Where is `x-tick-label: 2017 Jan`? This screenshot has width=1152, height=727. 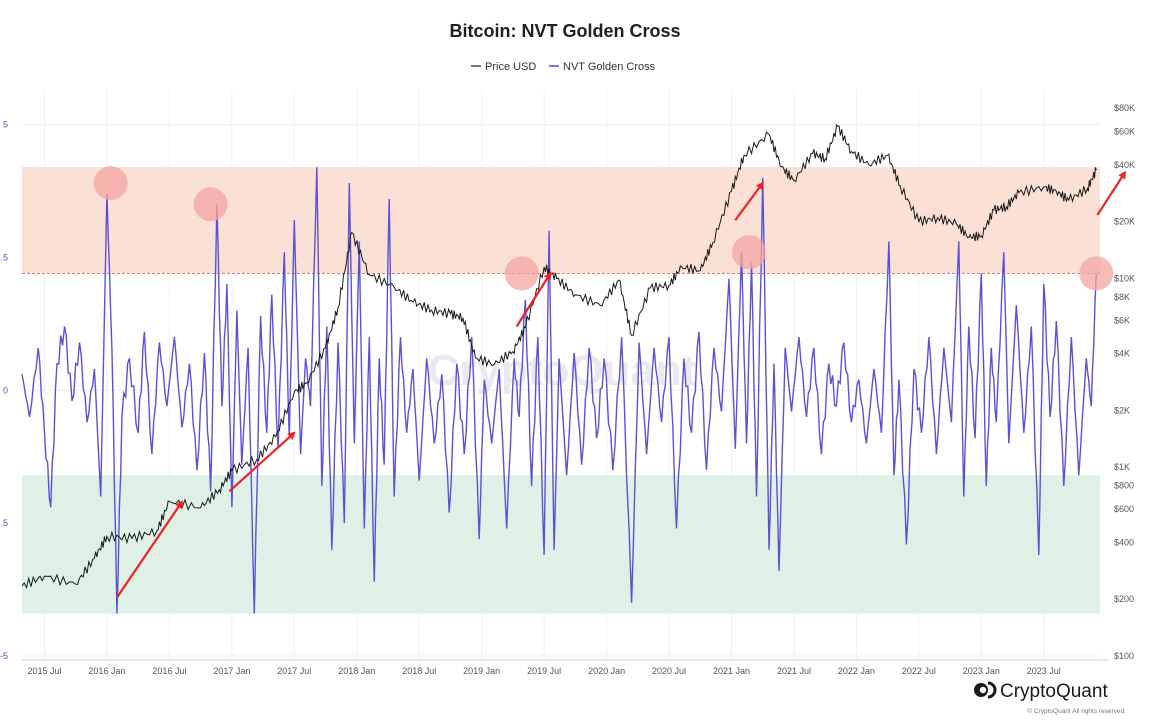 x-tick-label: 2017 Jan is located at coordinates (231, 671).